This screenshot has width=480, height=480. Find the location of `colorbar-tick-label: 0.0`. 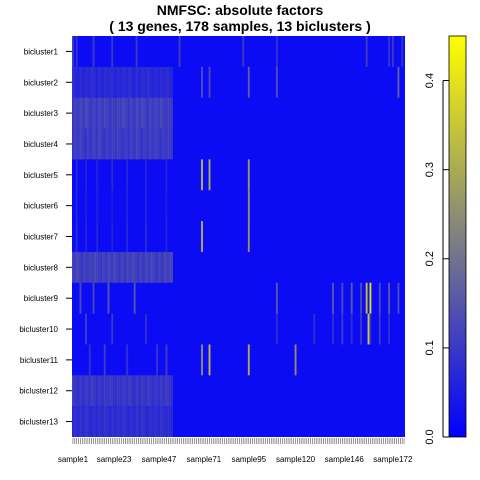

colorbar-tick-label: 0.0 is located at coordinates (430, 436).